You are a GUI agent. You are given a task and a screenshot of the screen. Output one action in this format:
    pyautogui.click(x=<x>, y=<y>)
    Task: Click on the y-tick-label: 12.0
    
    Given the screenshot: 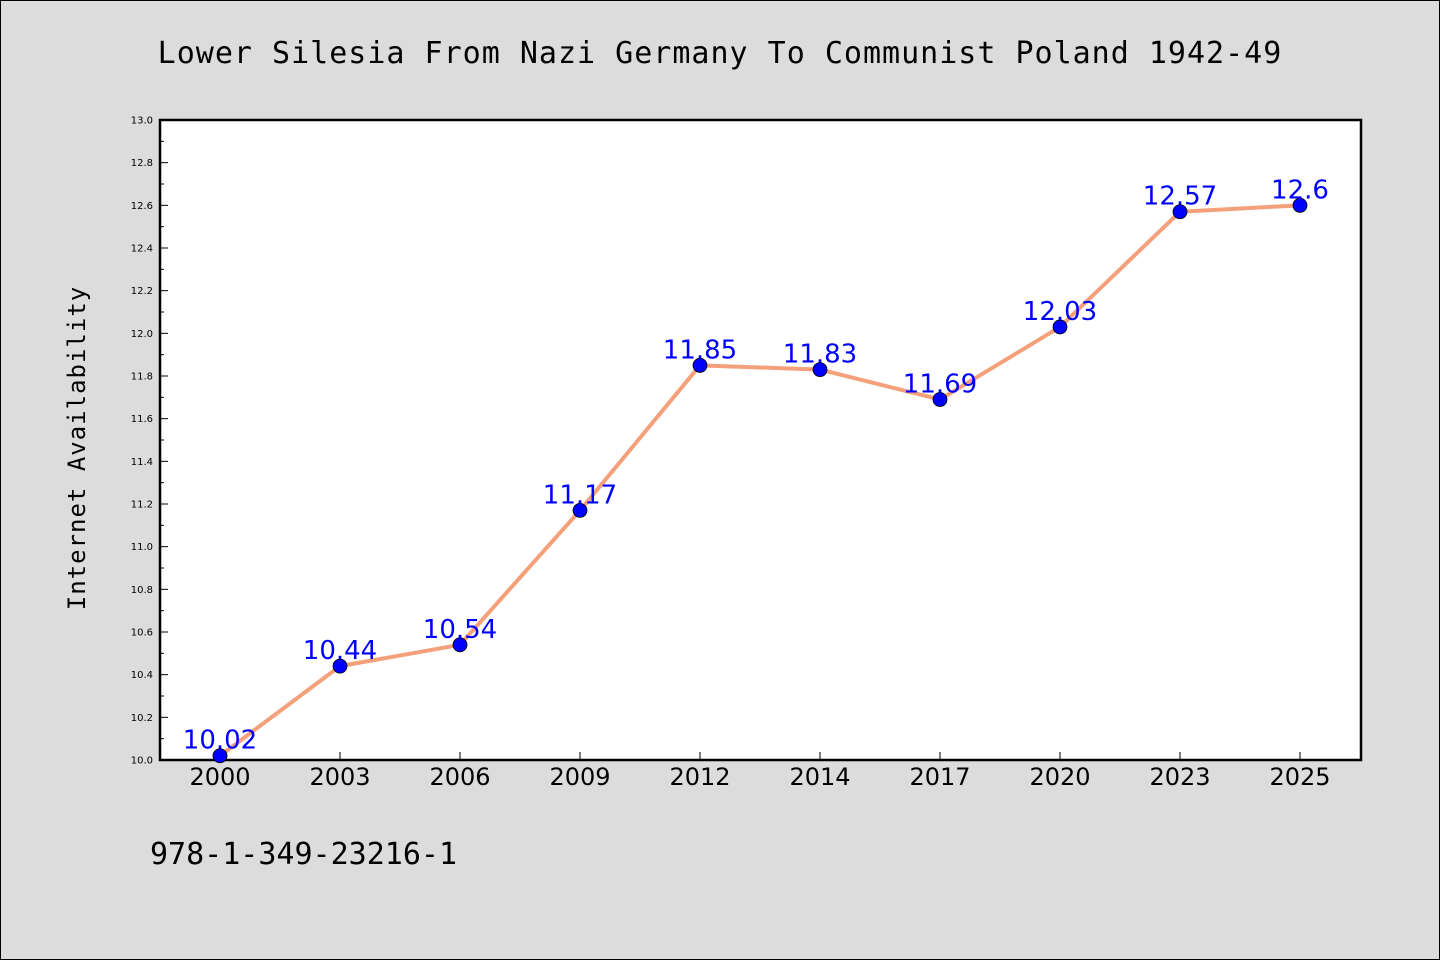 What is the action you would take?
    pyautogui.click(x=142, y=334)
    